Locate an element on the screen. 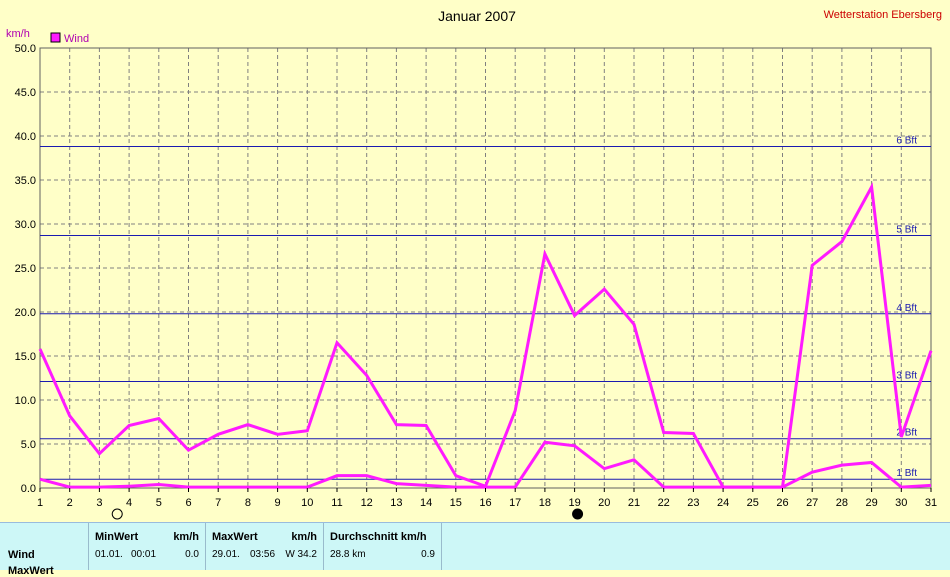 Image resolution: width=950 pixels, height=577 pixels. x-tick-label: 17 is located at coordinates (515, 503).